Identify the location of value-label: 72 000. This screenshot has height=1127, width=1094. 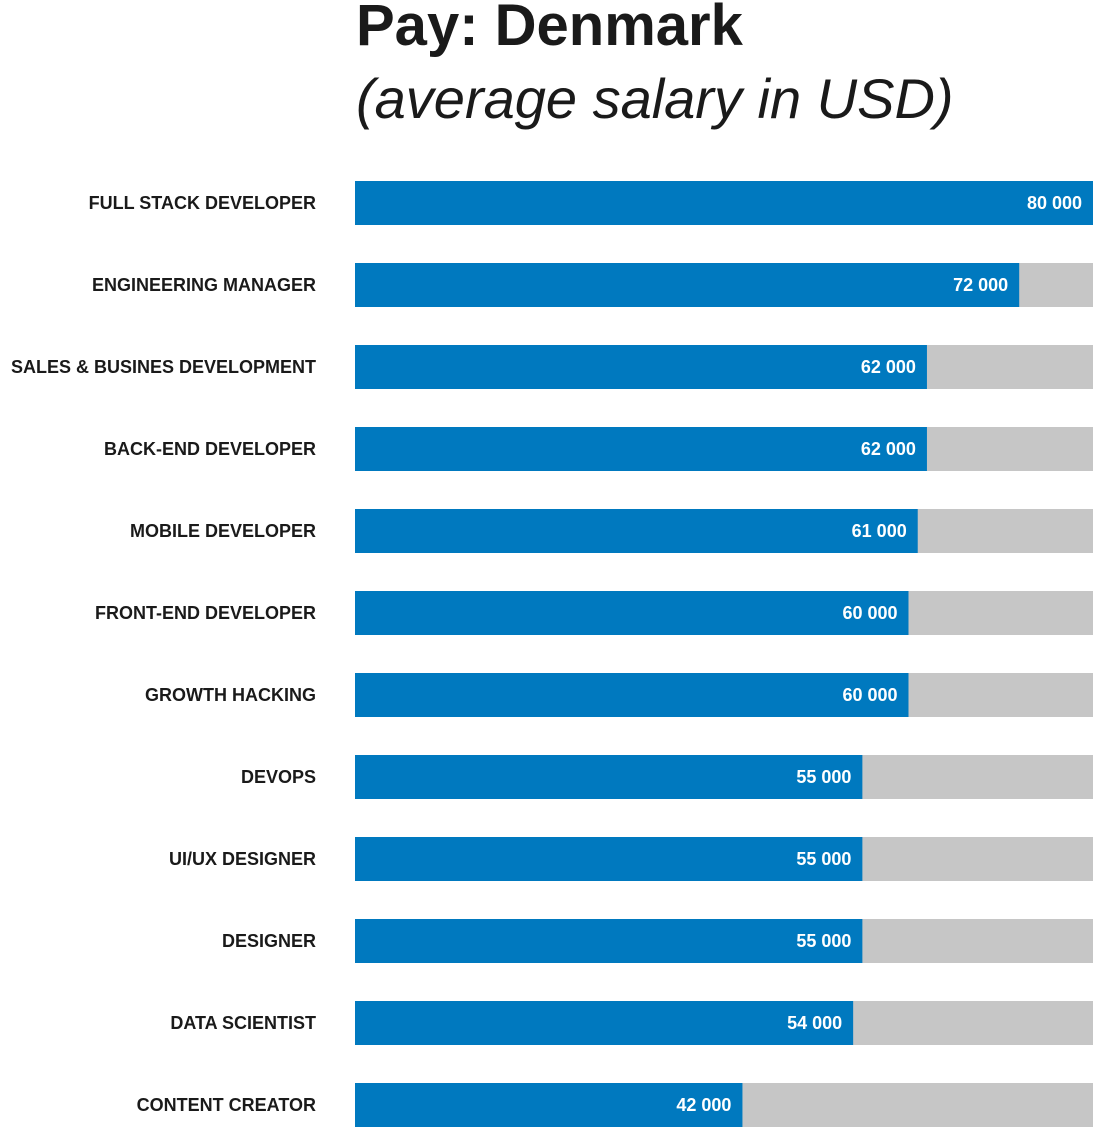
(980, 285).